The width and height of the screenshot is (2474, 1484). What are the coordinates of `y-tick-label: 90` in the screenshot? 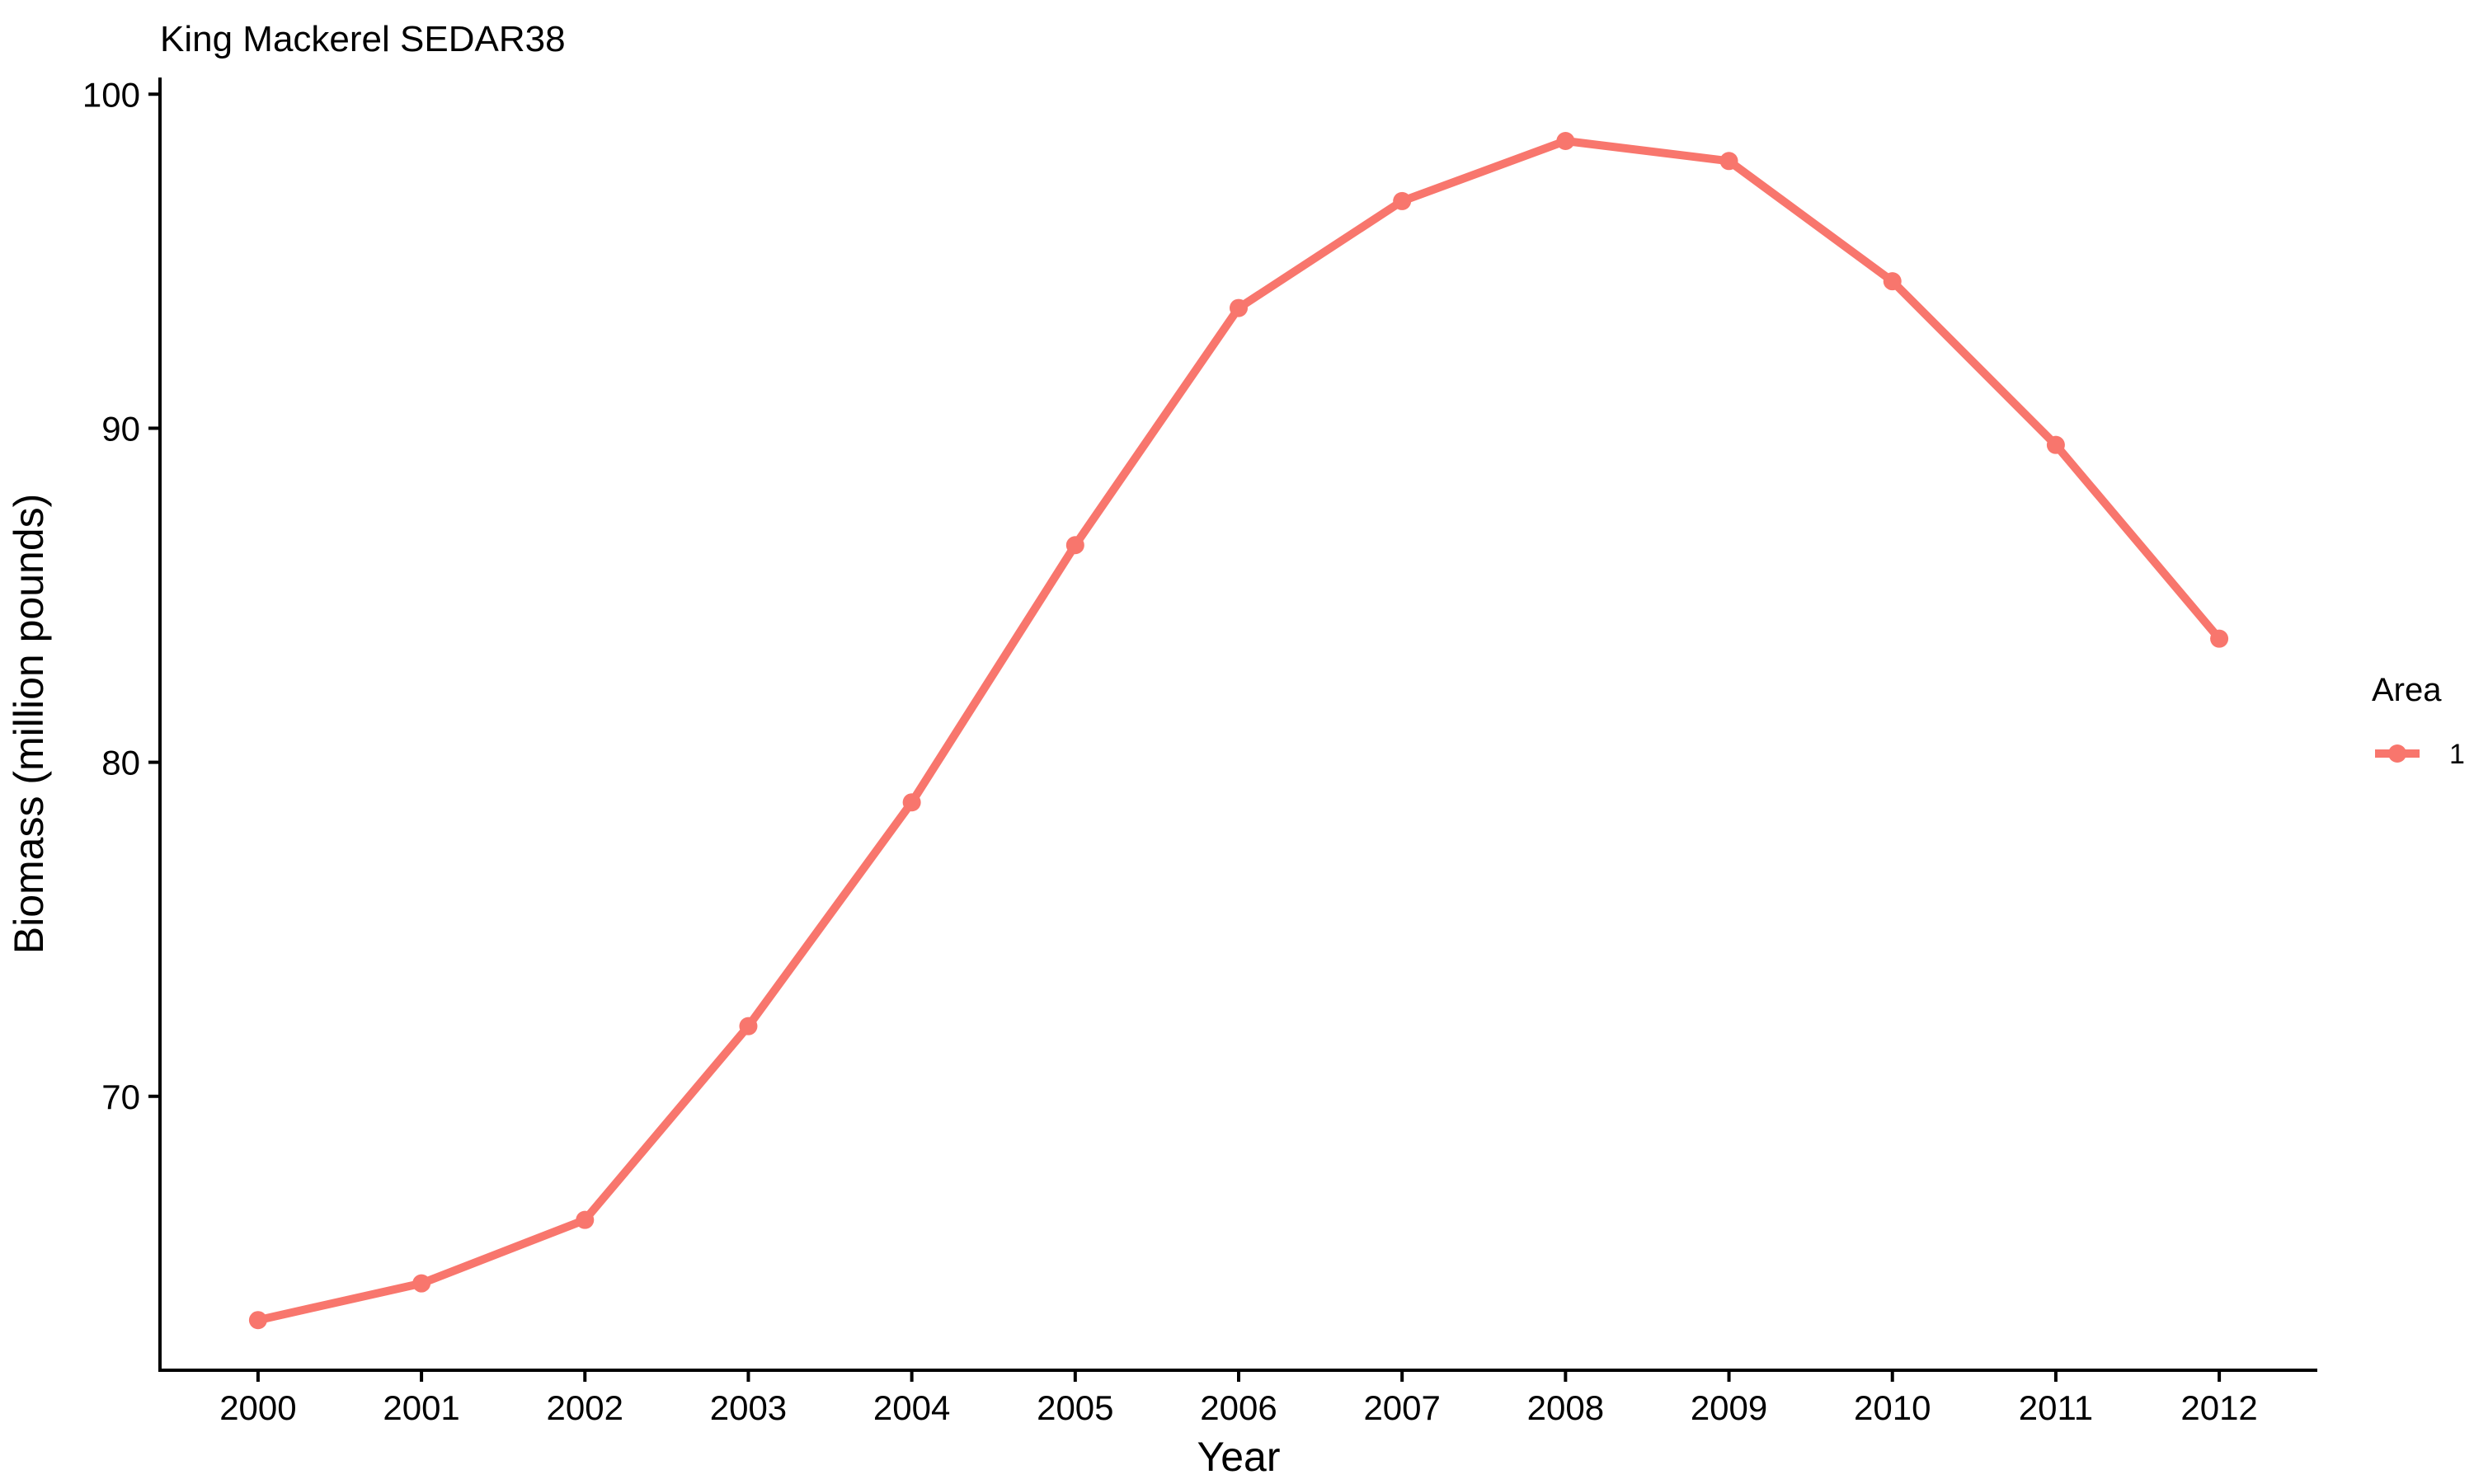 It's located at (120, 428).